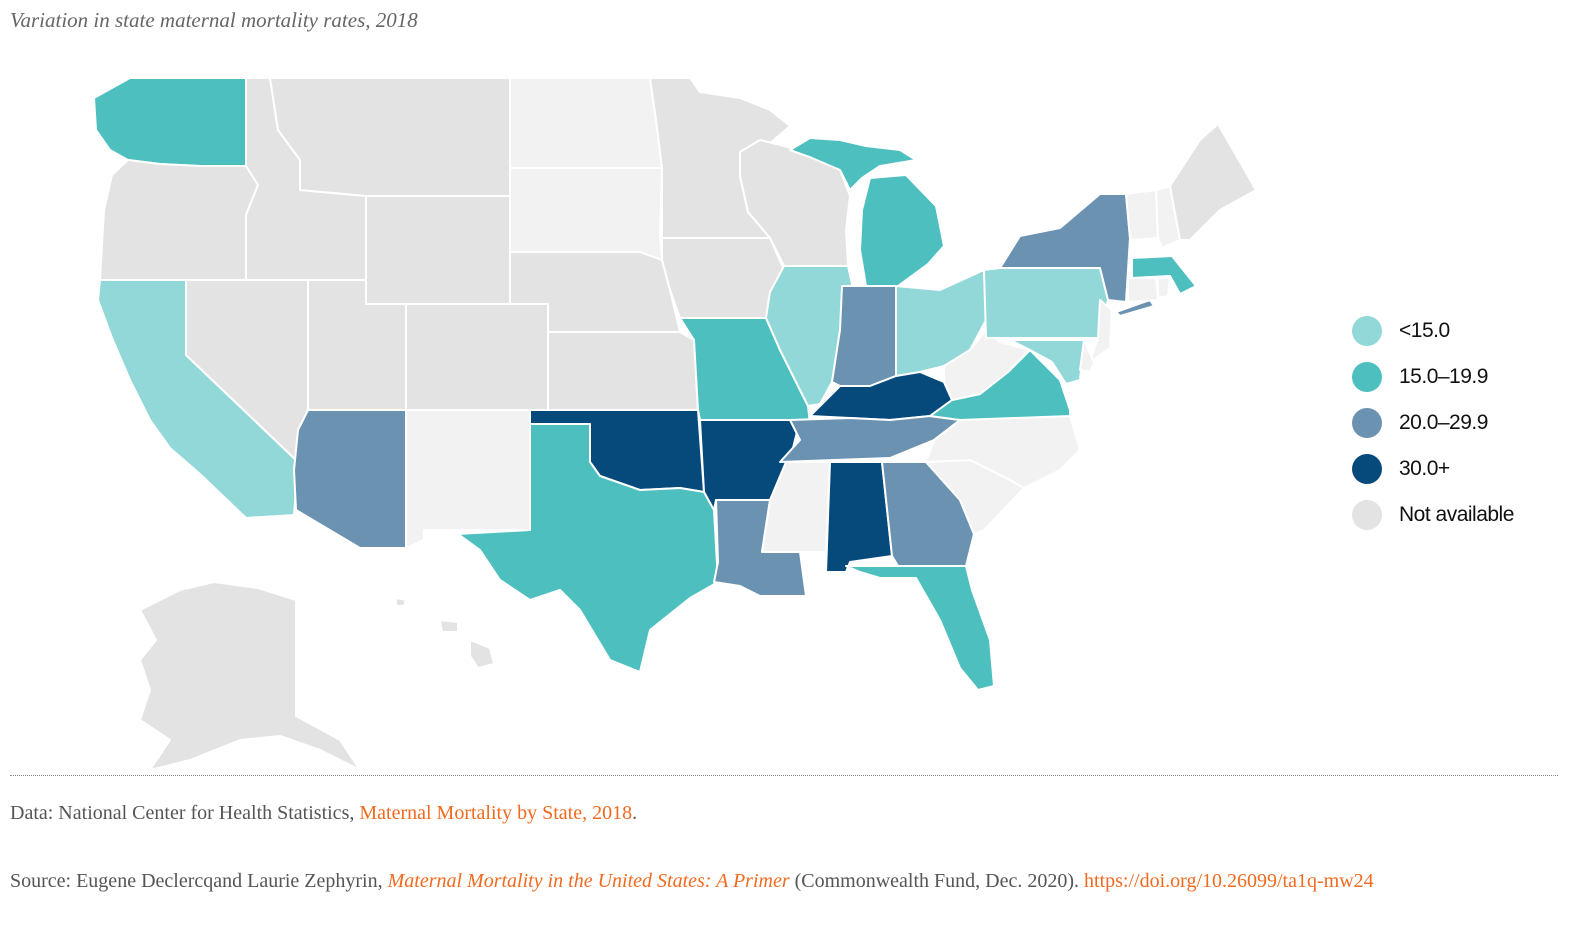 The height and width of the screenshot is (938, 1572). Describe the element at coordinates (1135, 308) in the screenshot. I see `state-NY-LI` at that location.